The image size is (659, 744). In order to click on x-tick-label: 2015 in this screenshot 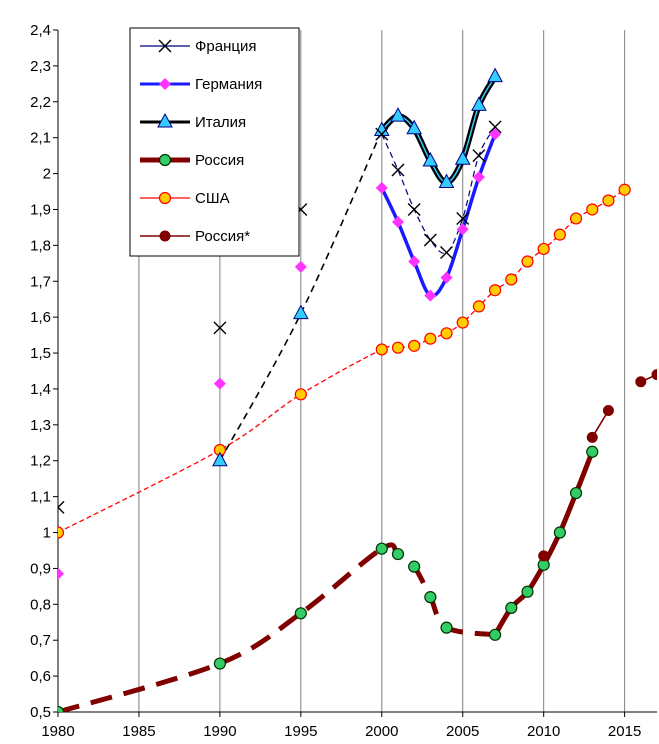, I will do `click(624, 731)`.